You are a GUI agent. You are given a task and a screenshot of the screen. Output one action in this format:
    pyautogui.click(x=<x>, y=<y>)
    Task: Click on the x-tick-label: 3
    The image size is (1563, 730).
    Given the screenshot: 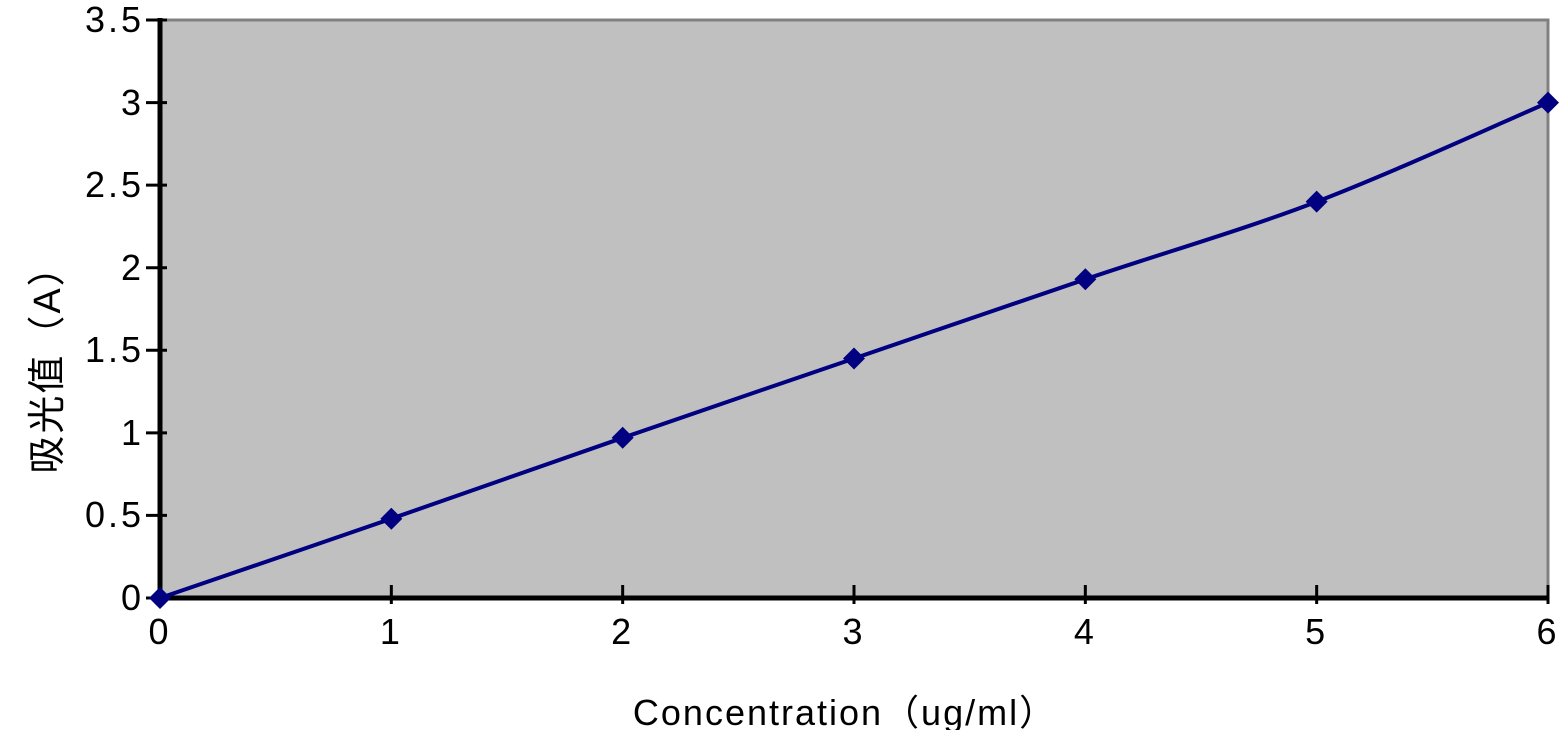 What is the action you would take?
    pyautogui.click(x=854, y=631)
    